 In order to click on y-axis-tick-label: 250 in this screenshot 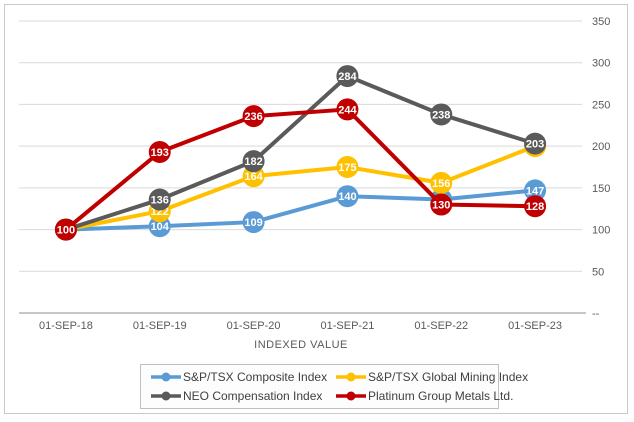, I will do `click(601, 105)`.